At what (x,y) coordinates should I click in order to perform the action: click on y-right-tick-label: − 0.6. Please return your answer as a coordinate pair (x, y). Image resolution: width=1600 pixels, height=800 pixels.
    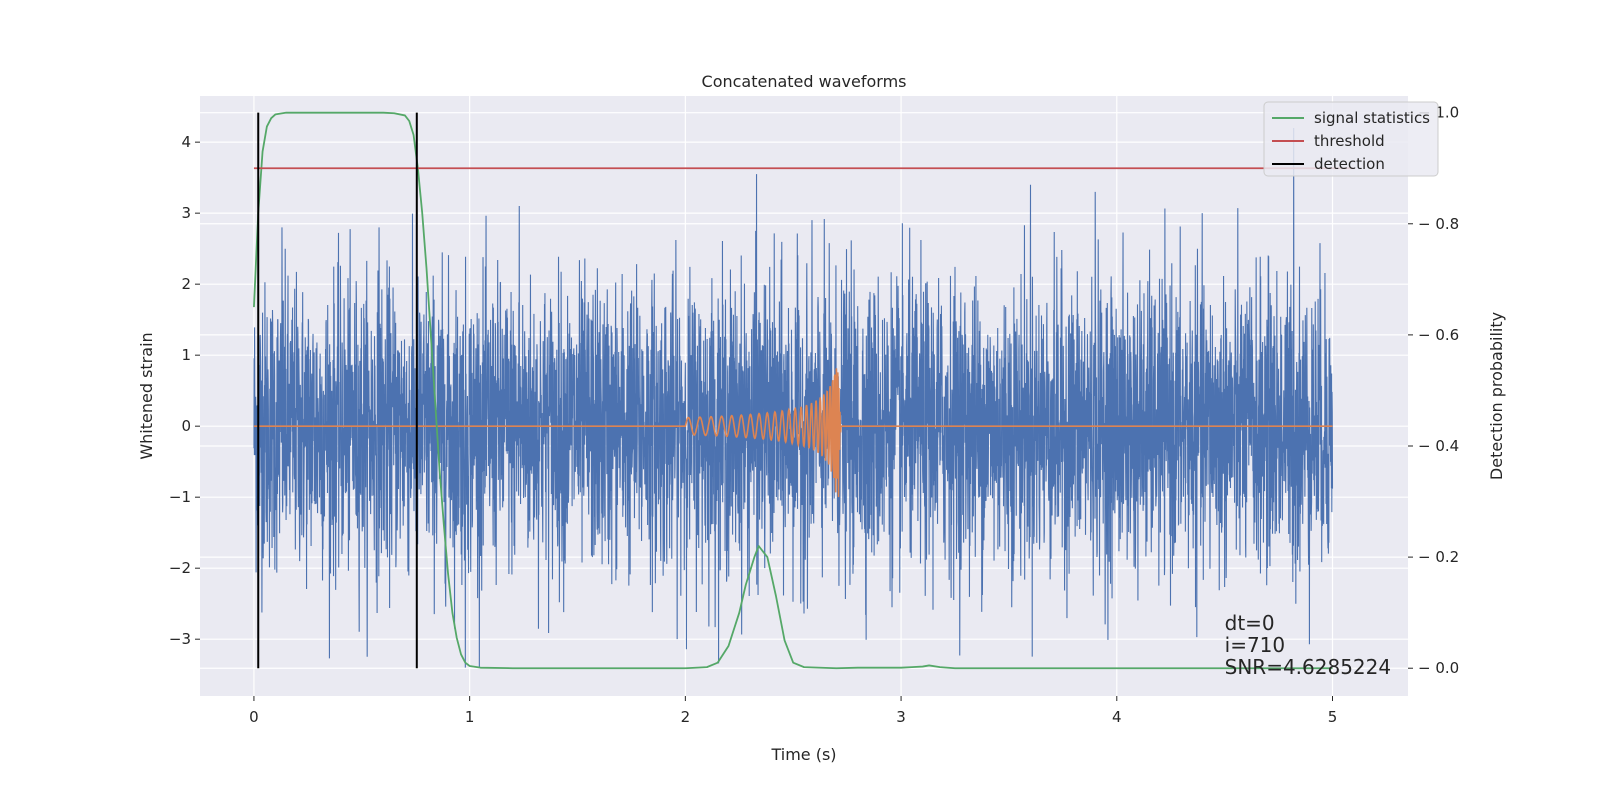
    Looking at the image, I should click on (1438, 335).